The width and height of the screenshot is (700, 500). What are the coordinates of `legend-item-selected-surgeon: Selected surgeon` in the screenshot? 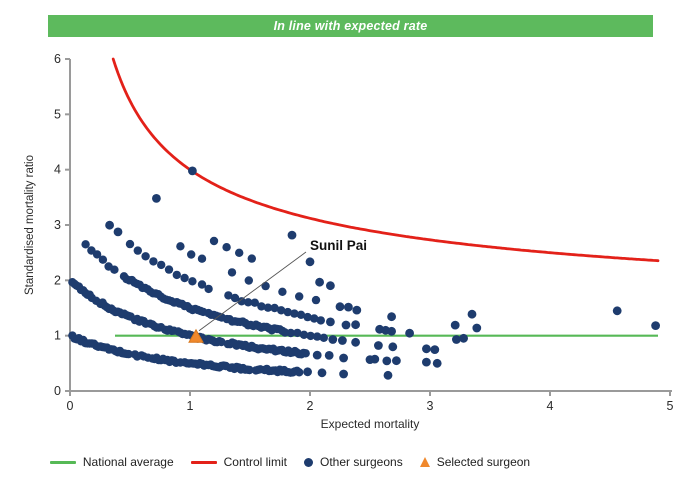 It's located at (475, 462).